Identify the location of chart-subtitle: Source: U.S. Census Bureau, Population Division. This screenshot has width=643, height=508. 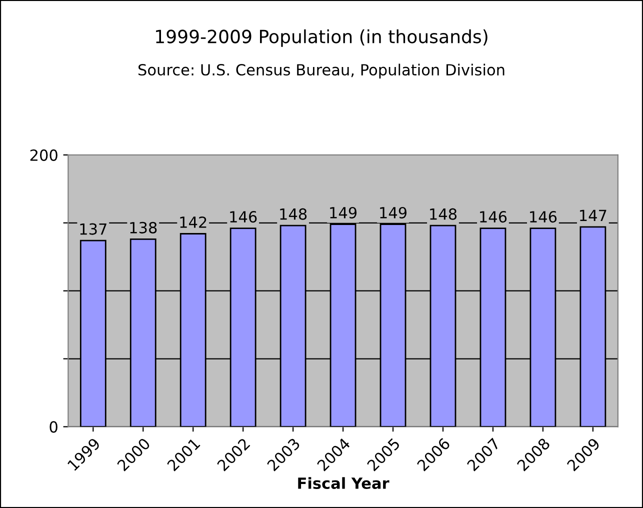
(321, 71).